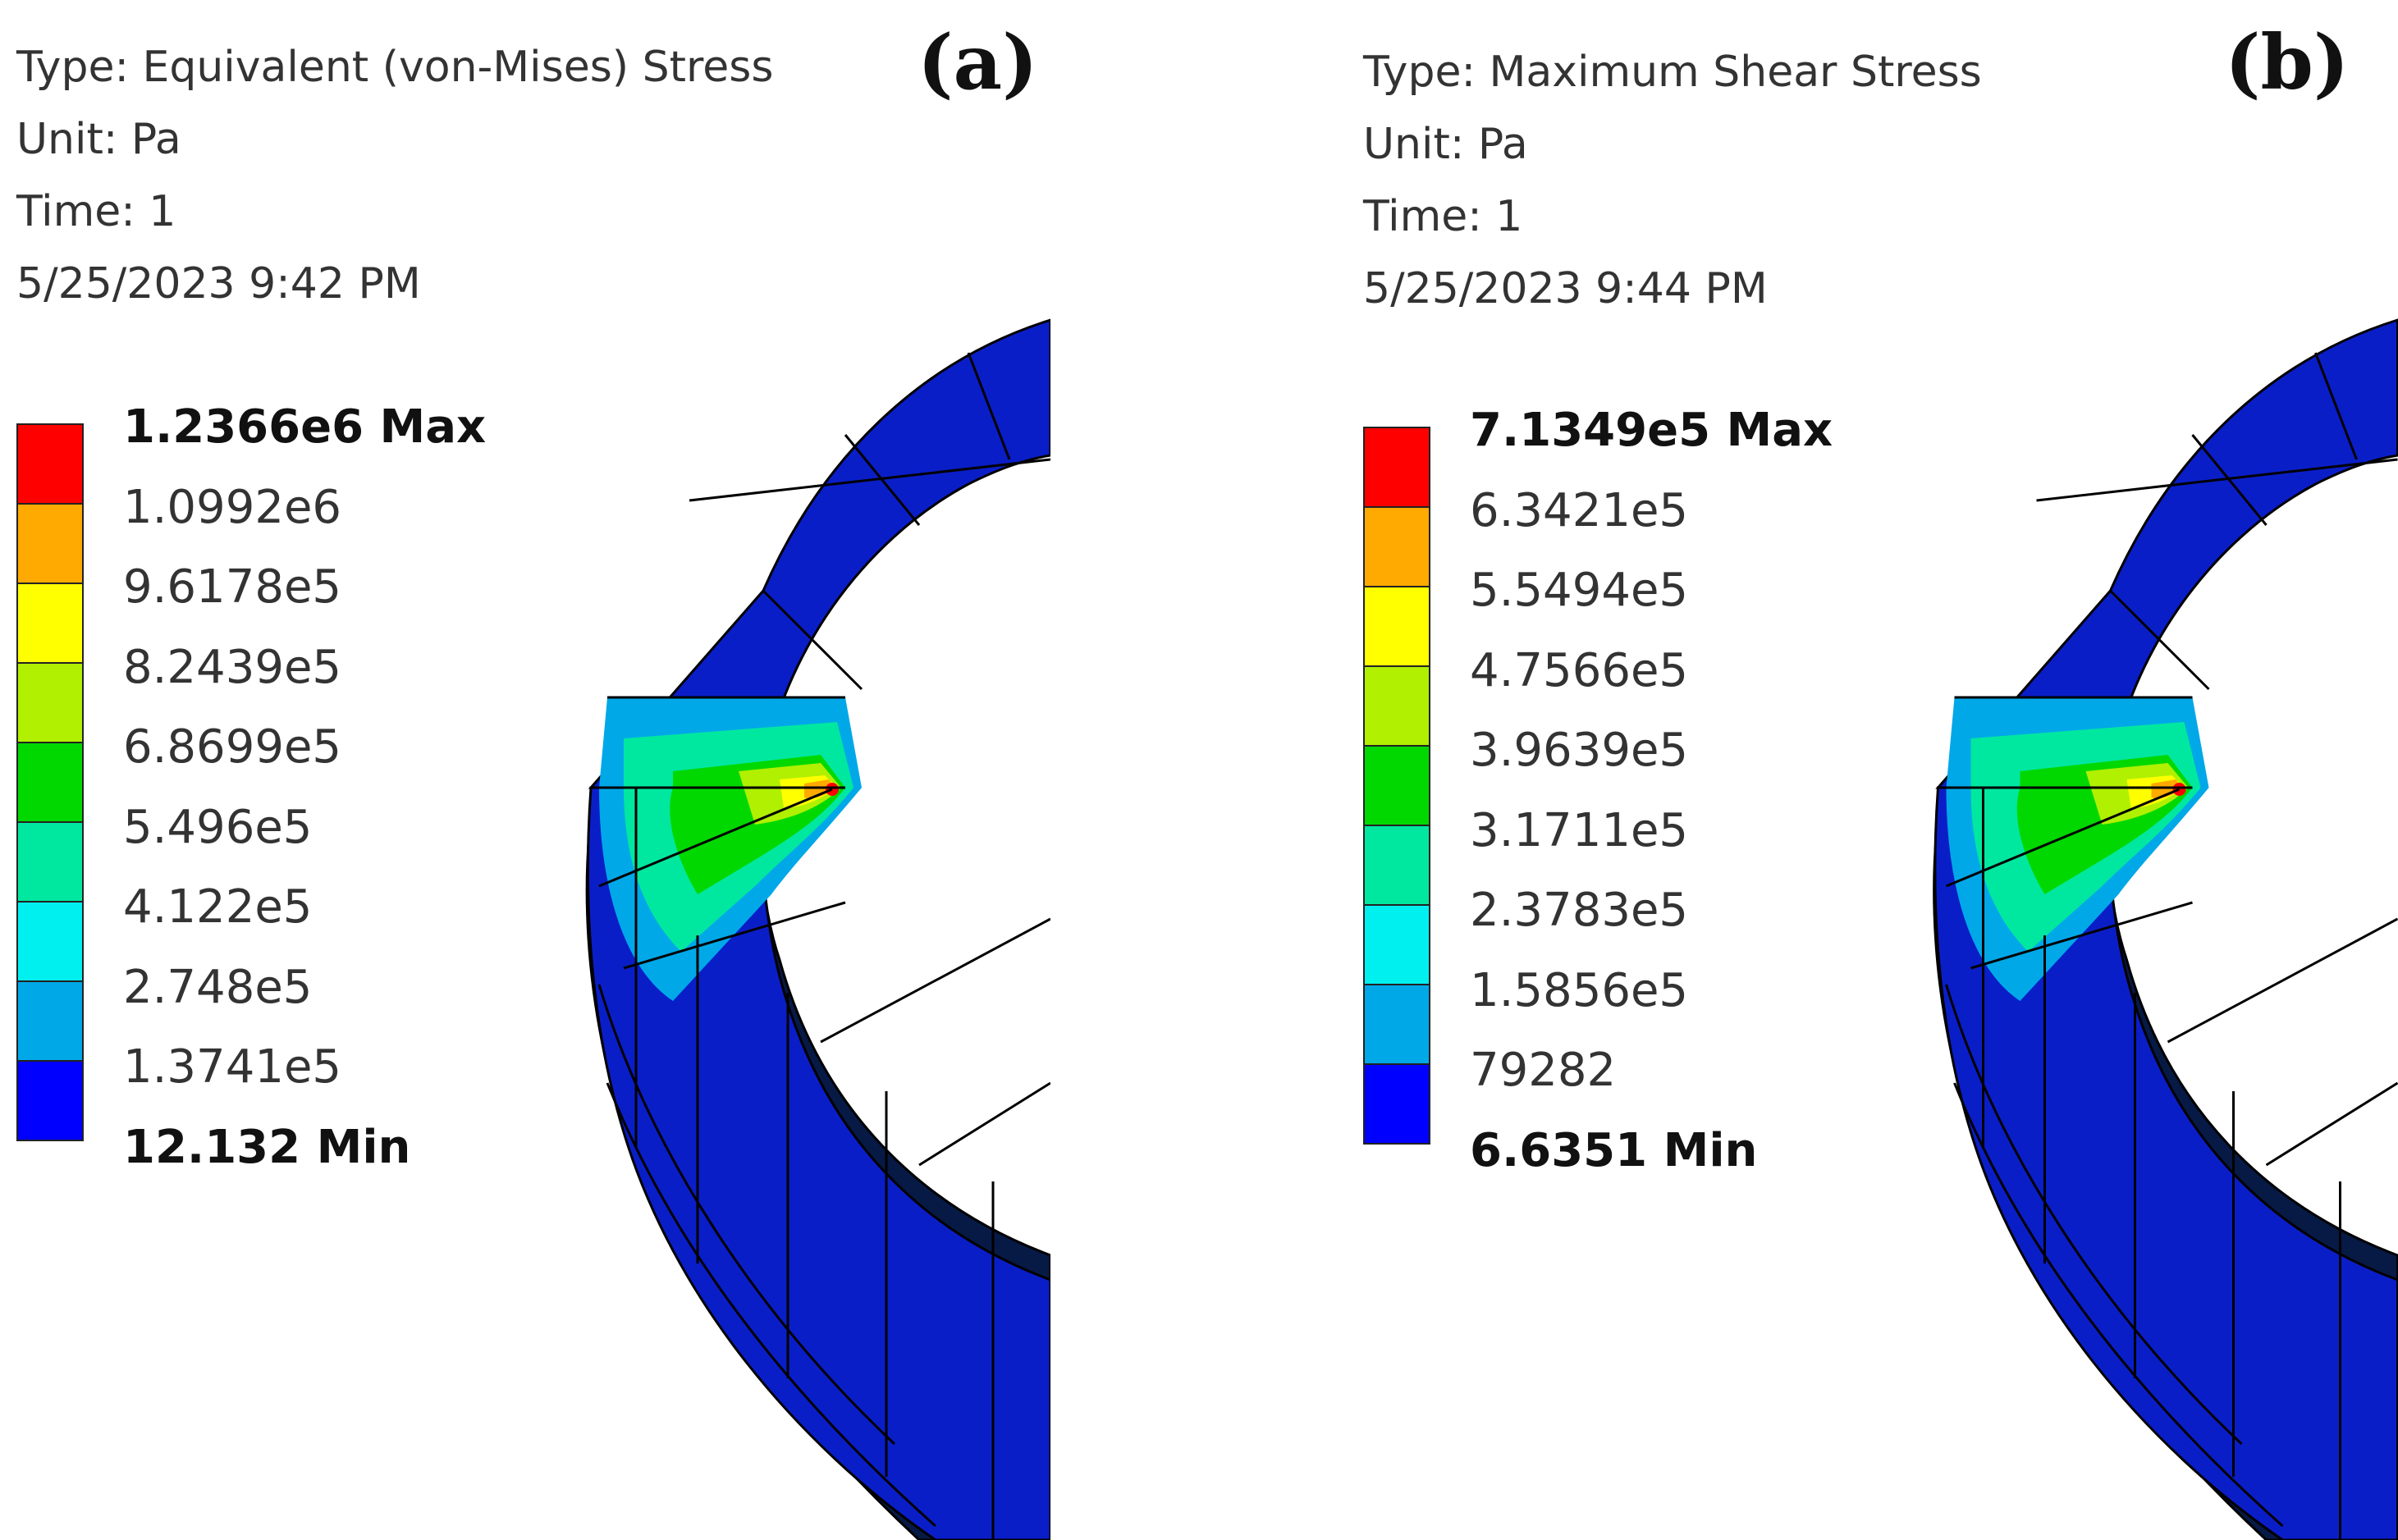 This screenshot has width=2398, height=1540. What do you see at coordinates (232, 587) in the screenshot?
I see `legend-label: 9.6178e5` at bounding box center [232, 587].